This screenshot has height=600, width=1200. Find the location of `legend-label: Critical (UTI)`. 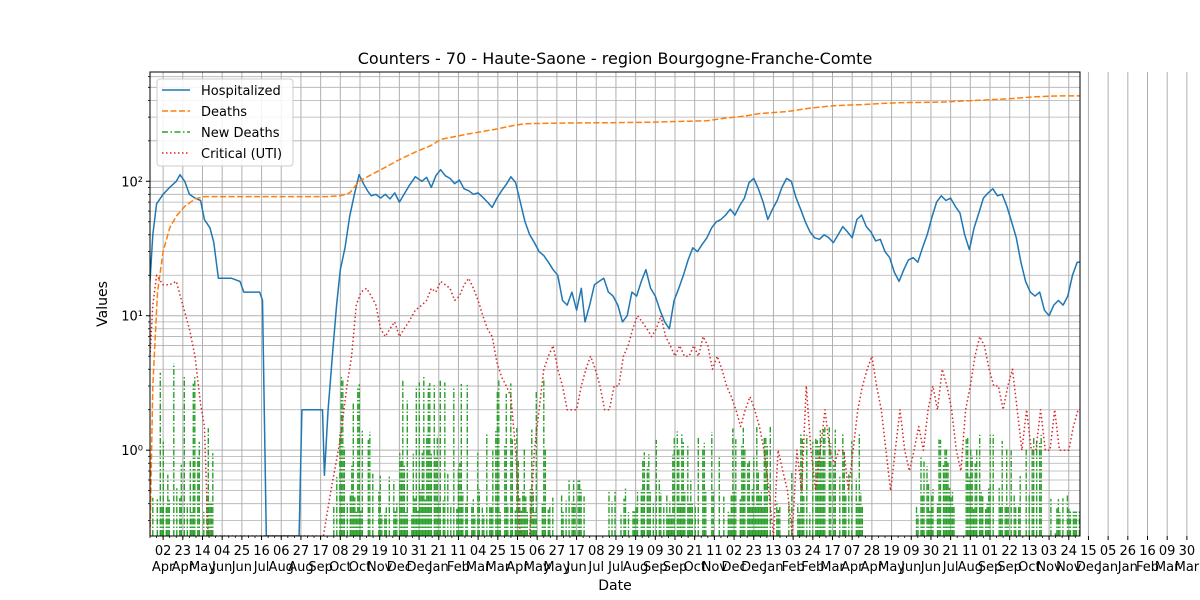

legend-label: Critical (UTI) is located at coordinates (241, 154).